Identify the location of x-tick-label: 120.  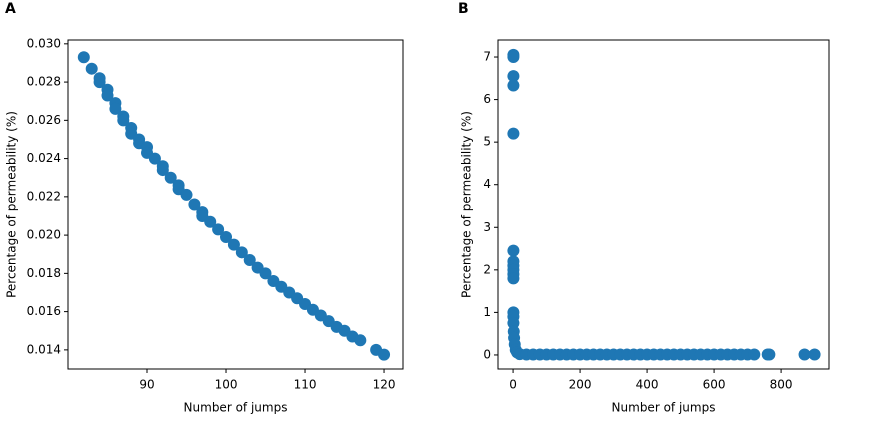
(384, 385).